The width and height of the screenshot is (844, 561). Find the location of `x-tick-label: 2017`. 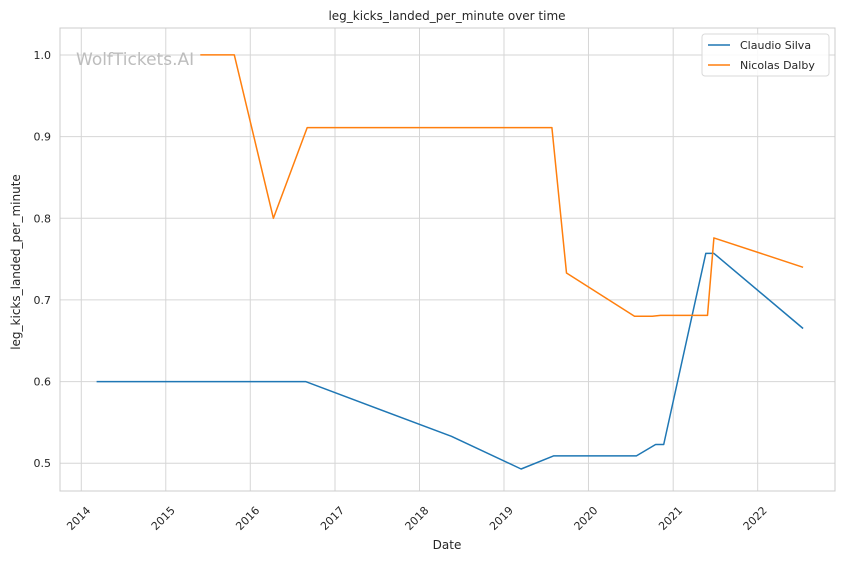

x-tick-label: 2017 is located at coordinates (332, 518).